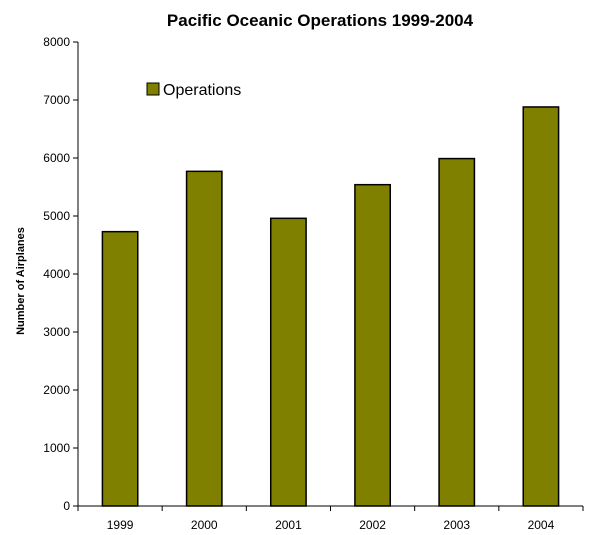 The width and height of the screenshot is (594, 535). Describe the element at coordinates (320, 20) in the screenshot. I see `chart-title: Pacific Oceanic Operations 1999-2004` at that location.